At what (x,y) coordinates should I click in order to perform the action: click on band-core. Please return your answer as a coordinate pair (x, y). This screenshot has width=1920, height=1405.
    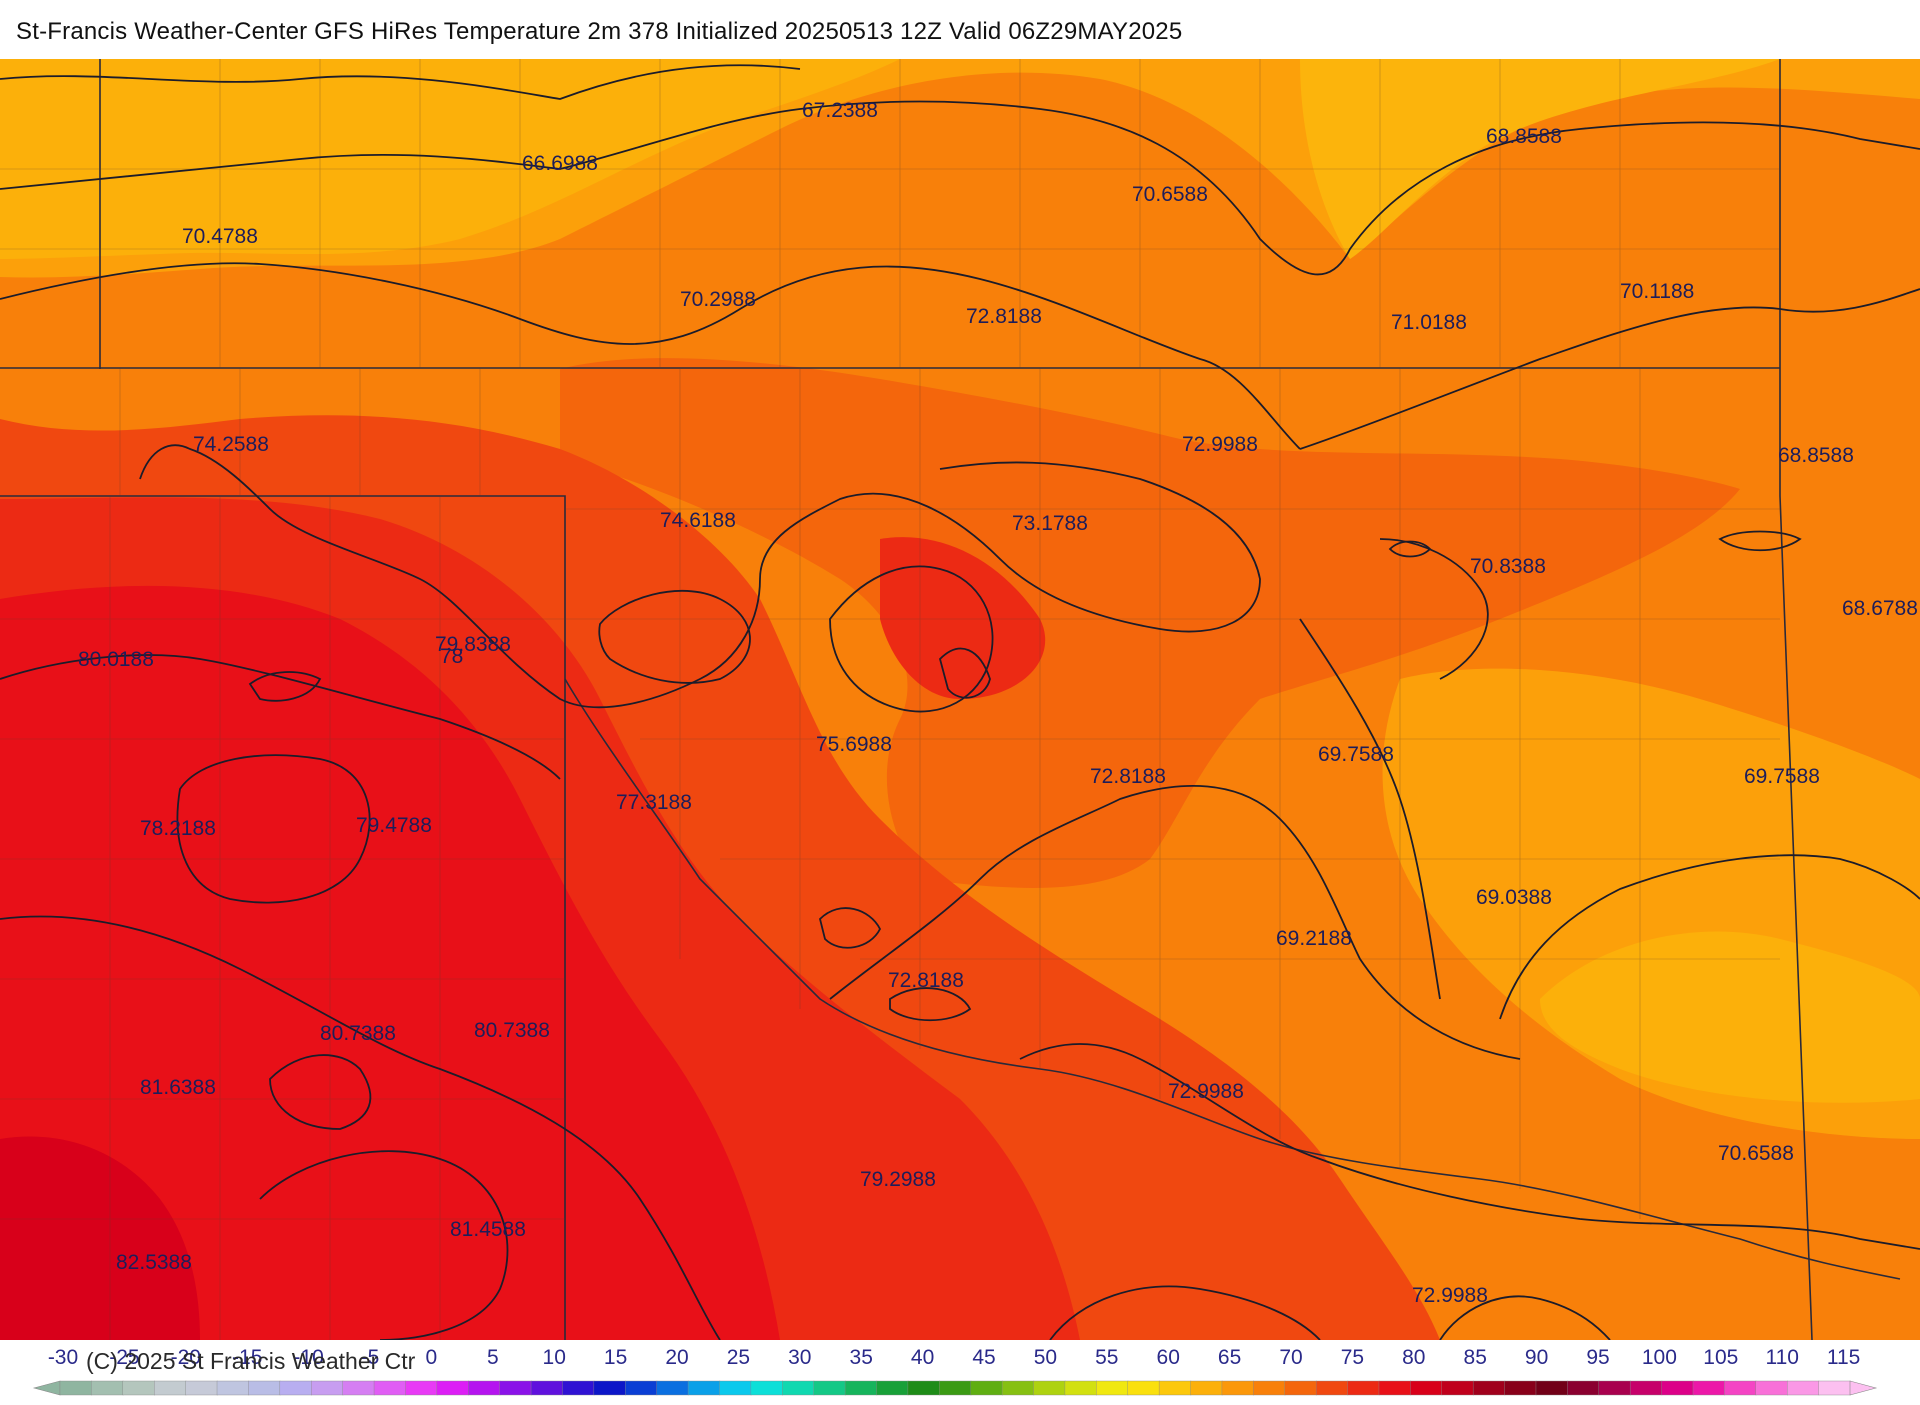
    Looking at the image, I should click on (100, 1238).